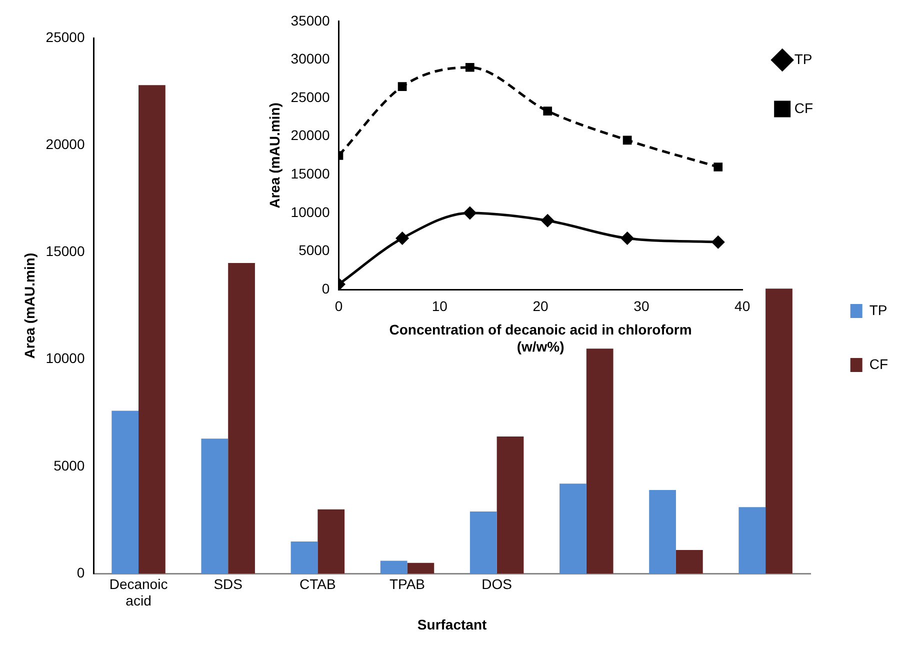  Describe the element at coordinates (407, 584) in the screenshot. I see `x-tick-label: TPAB` at that location.